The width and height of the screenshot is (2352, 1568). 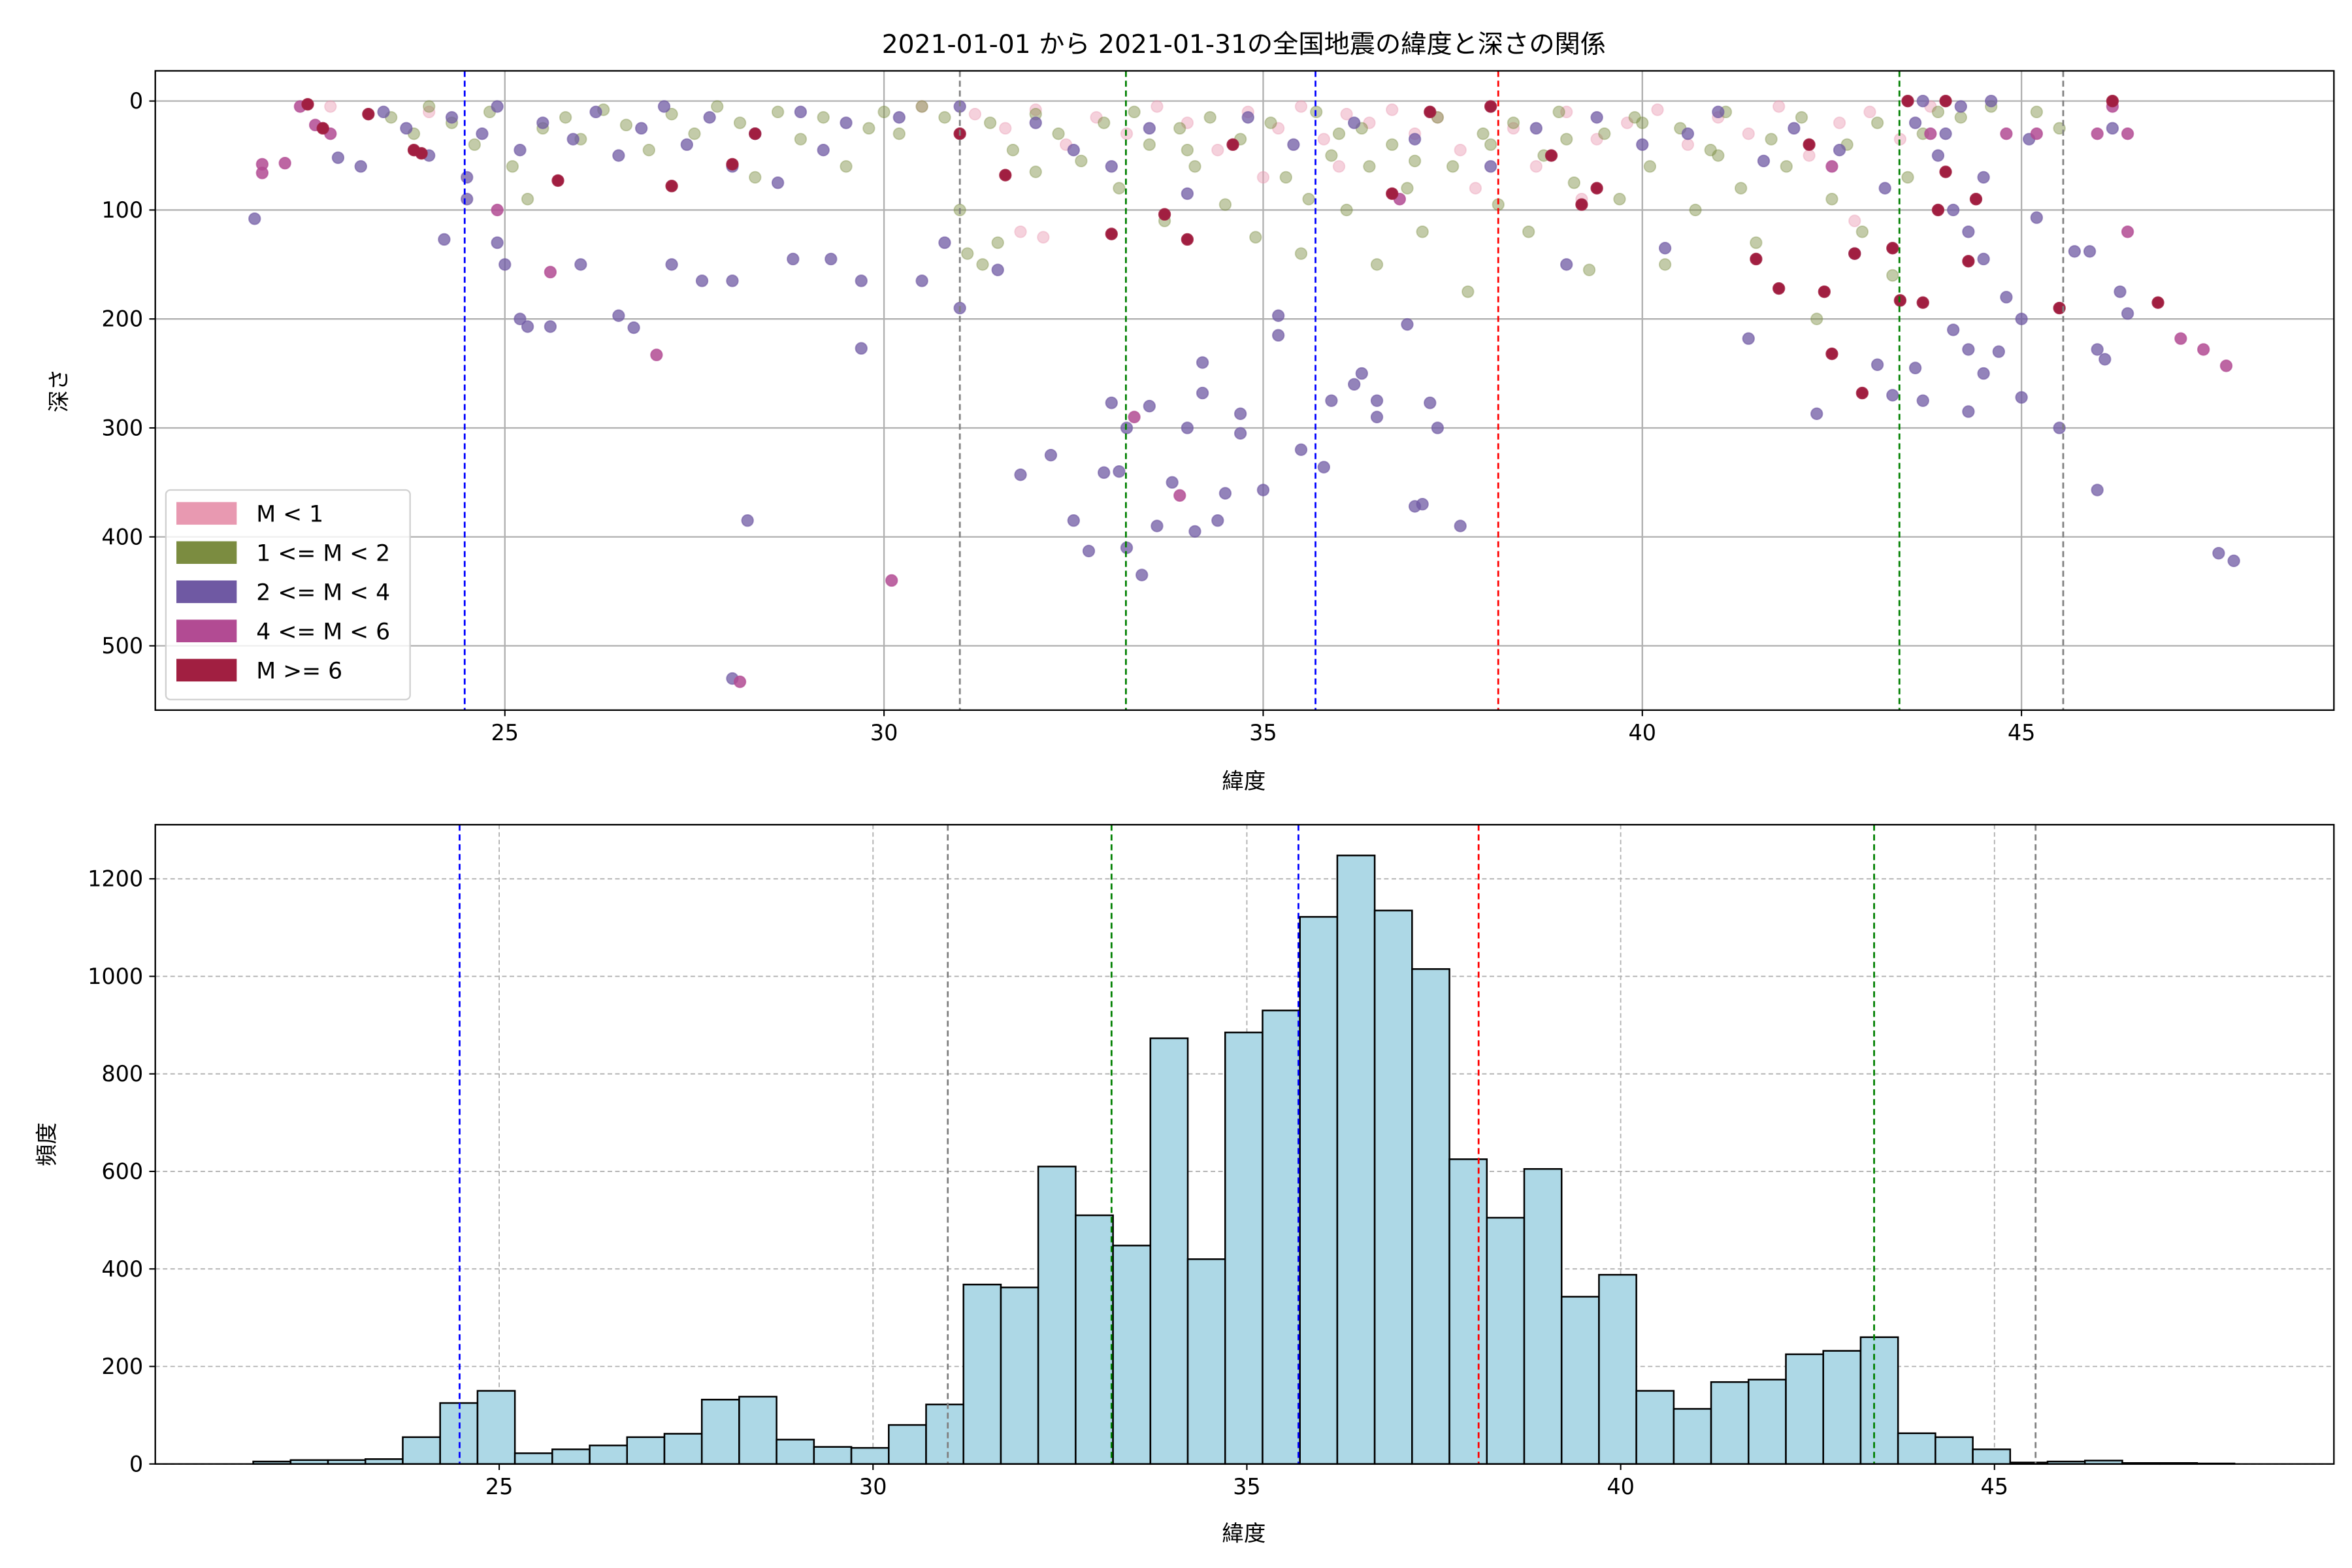 I want to click on histogram-y-tick-label: 0, so click(x=136, y=1464).